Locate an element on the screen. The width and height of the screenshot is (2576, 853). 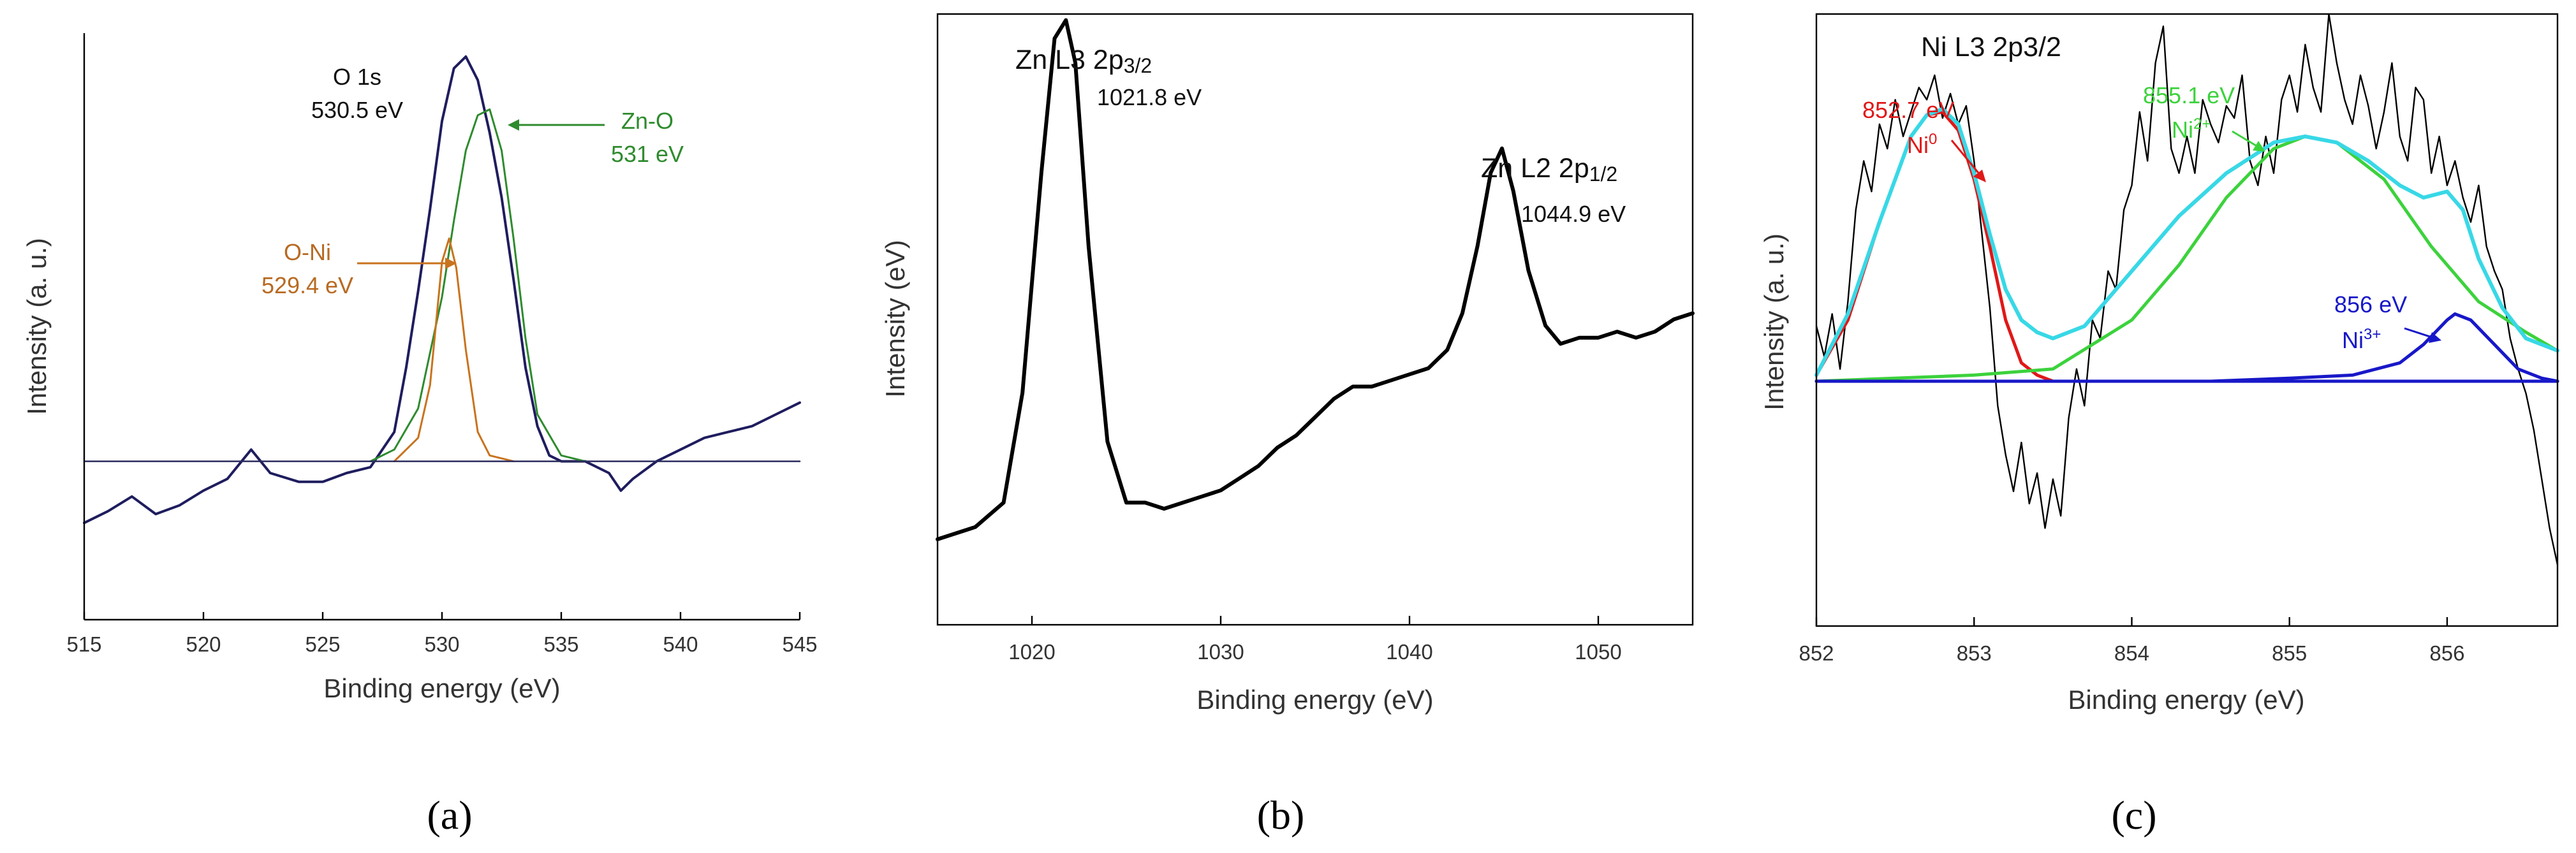
panel-a-zno-label: Zn-O is located at coordinates (647, 121).